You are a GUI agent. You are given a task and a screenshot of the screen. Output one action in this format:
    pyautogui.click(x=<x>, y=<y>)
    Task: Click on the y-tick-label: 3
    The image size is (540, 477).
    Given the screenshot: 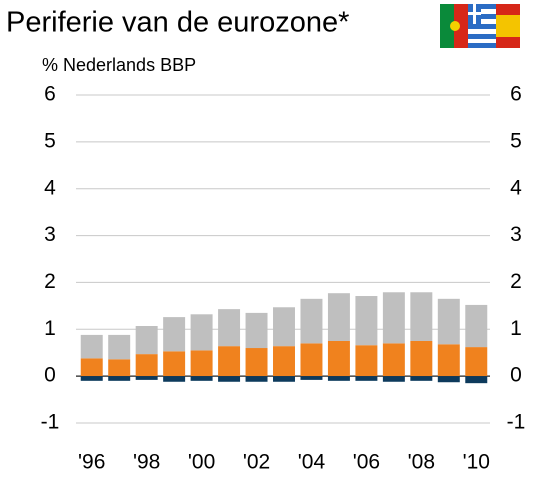 What is the action you would take?
    pyautogui.click(x=50, y=234)
    